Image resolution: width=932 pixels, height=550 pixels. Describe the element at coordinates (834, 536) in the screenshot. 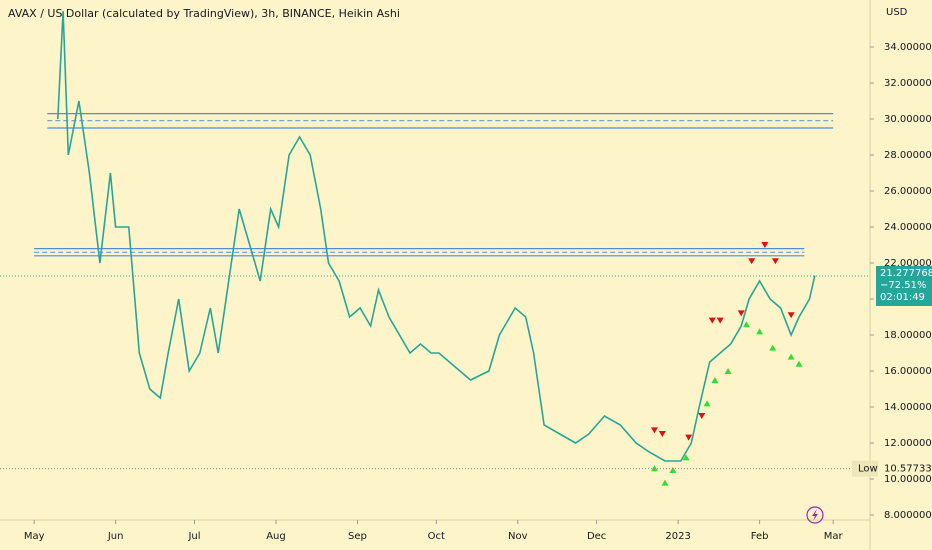

I see `x-tick-label: Mar` at that location.